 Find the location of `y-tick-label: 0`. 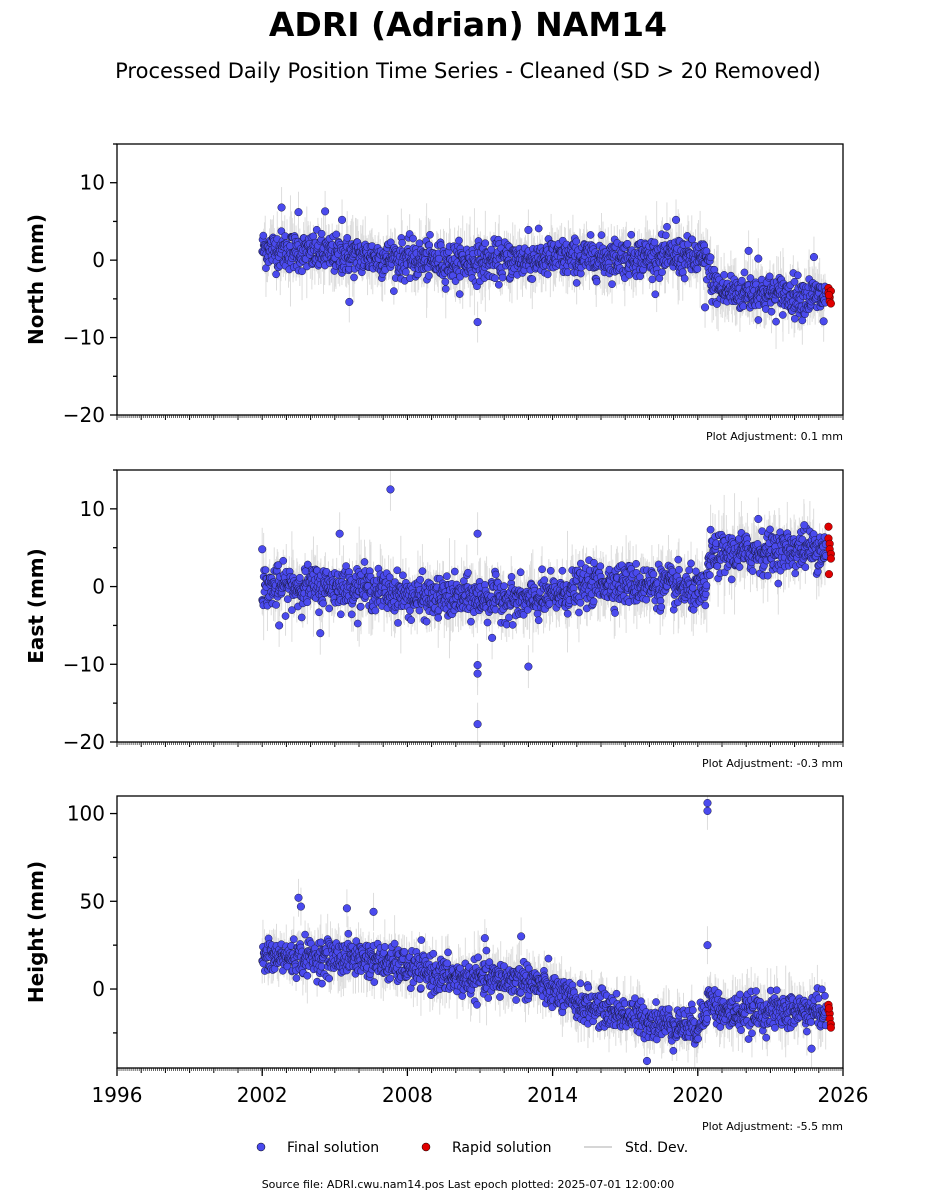

y-tick-label: 0 is located at coordinates (98, 260).